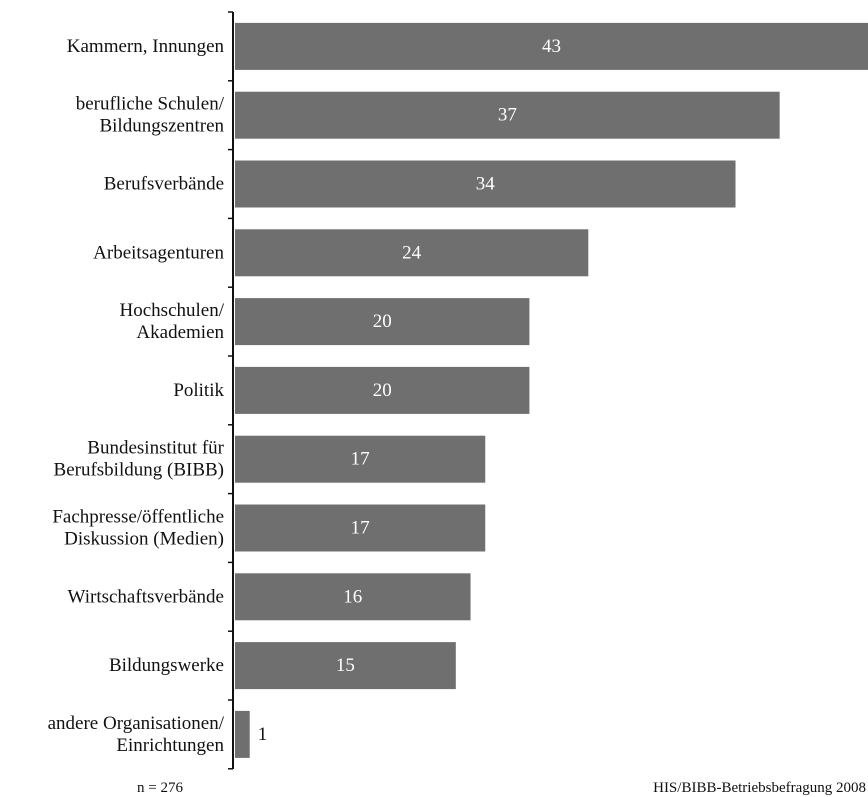  I want to click on category-label: Arbeitsagenturen, so click(158, 252).